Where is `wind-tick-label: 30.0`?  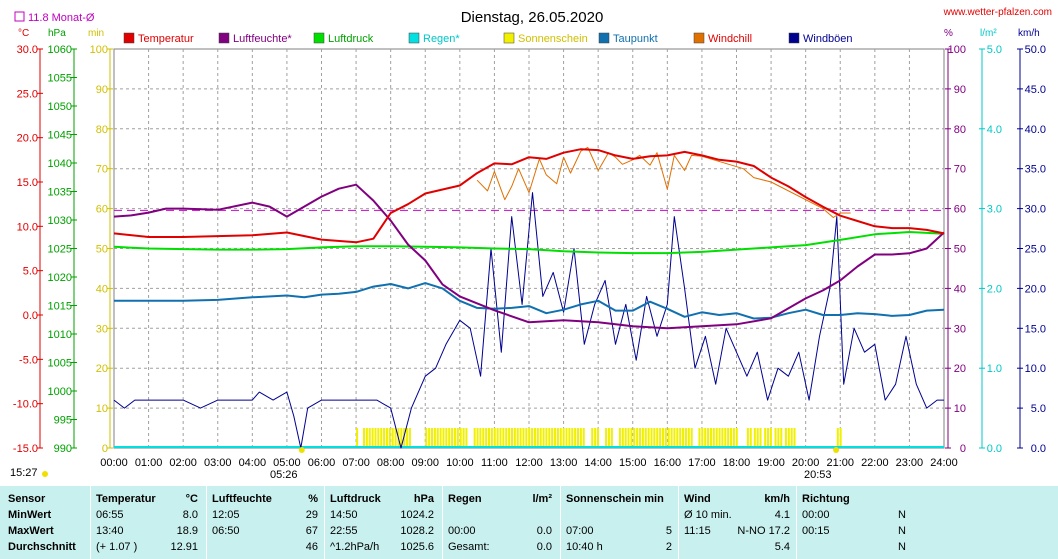
wind-tick-label: 30.0 is located at coordinates (1035, 210).